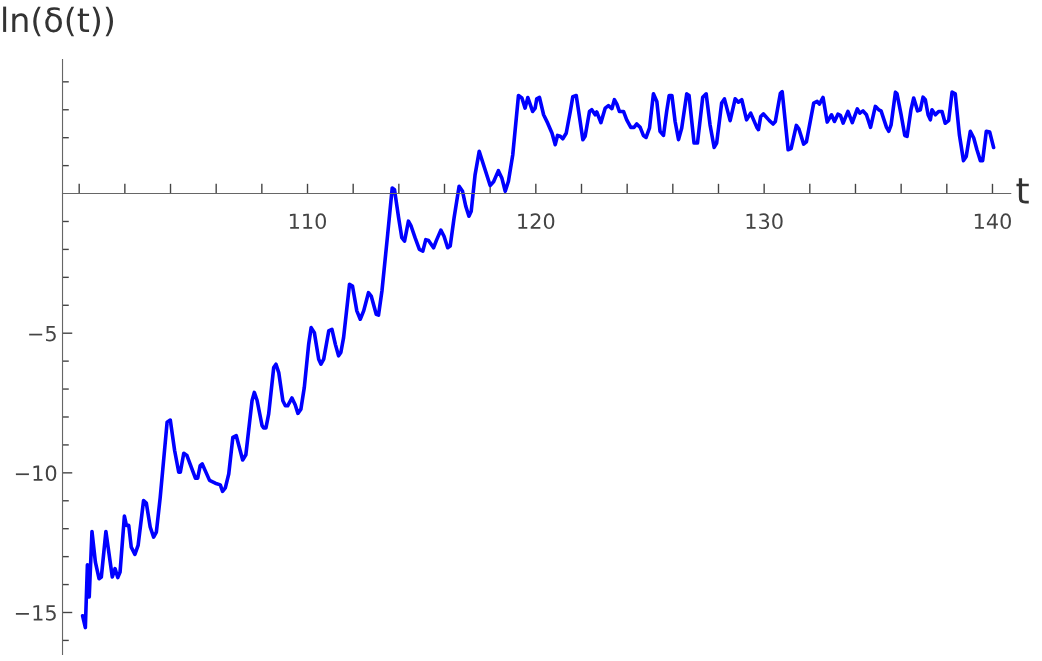 This screenshot has width=1042, height=661. I want to click on x-axis-title: t, so click(1022, 191).